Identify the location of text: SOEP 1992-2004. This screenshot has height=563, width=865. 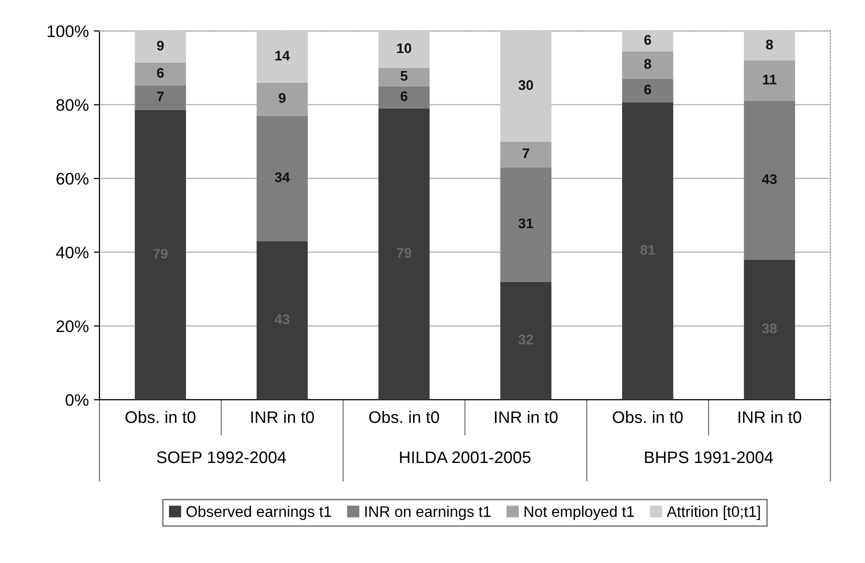
(221, 457).